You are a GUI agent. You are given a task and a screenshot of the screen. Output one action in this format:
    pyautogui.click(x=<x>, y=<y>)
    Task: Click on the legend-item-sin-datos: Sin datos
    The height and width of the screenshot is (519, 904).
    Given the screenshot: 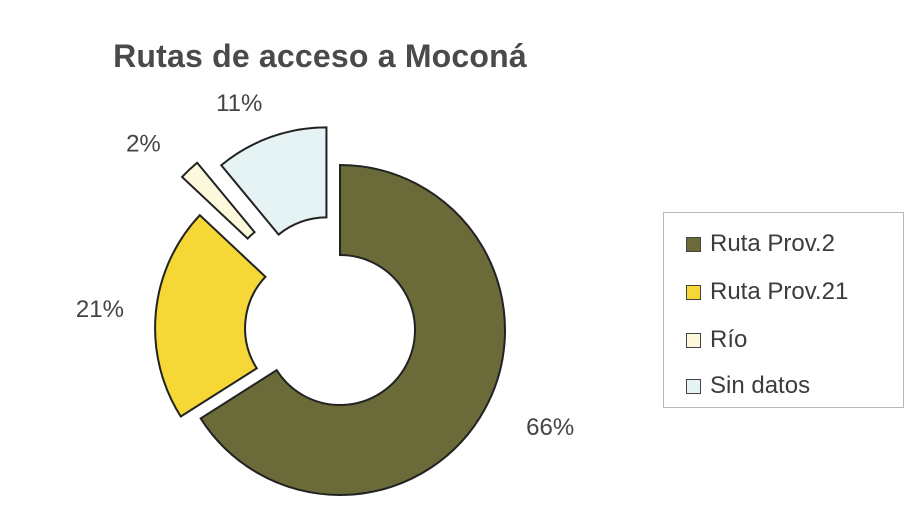 What is the action you would take?
    pyautogui.click(x=748, y=386)
    